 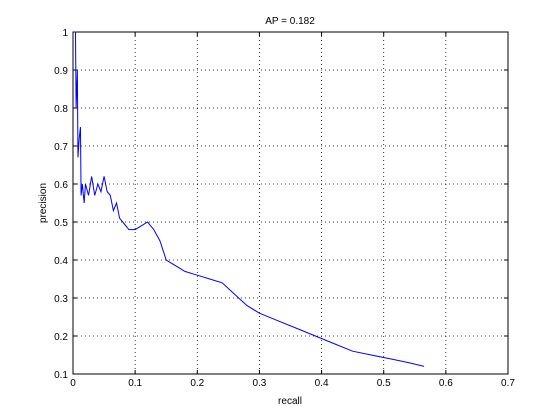 I want to click on x-tick-label: 0.2, so click(x=197, y=383).